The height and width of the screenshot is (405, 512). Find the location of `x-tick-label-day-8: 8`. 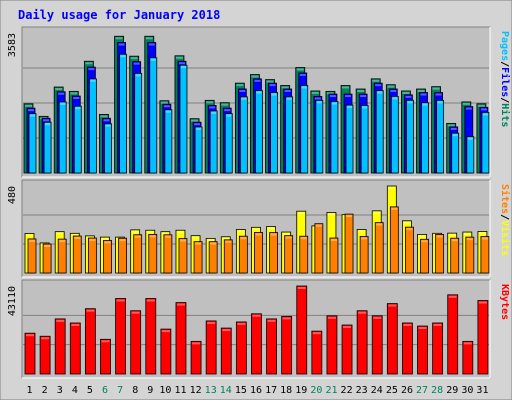

x-tick-label-day-8: 8 is located at coordinates (135, 390).